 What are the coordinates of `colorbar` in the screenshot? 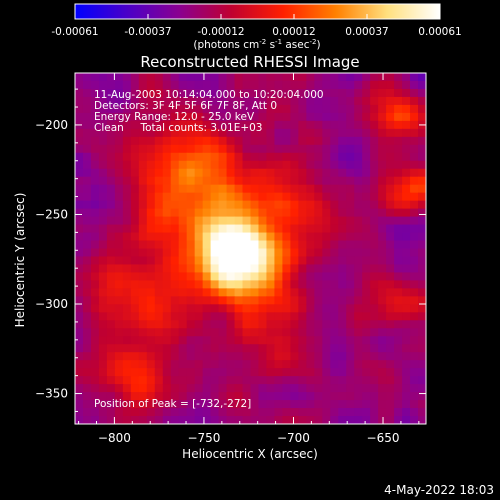 It's located at (257, 11).